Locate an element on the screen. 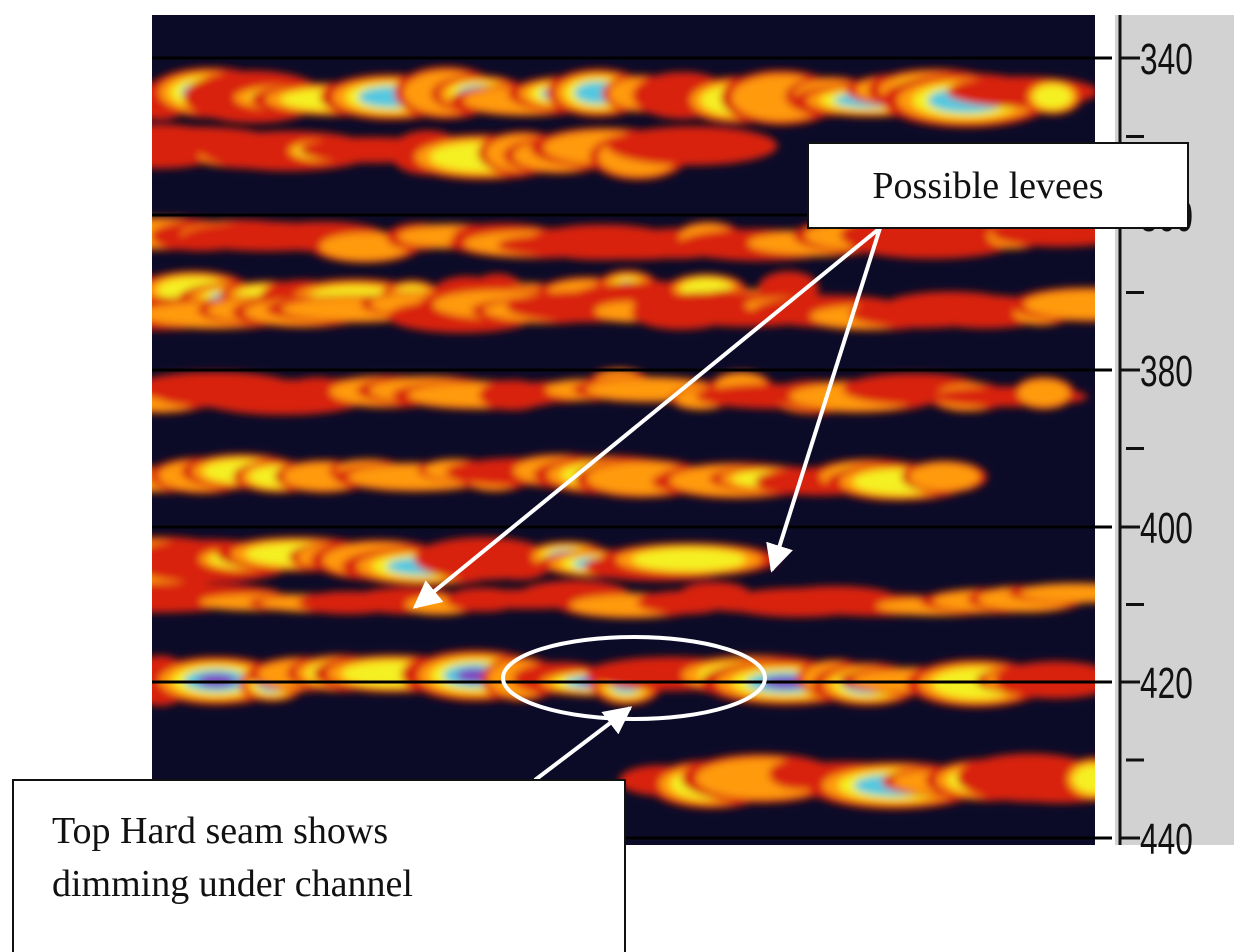 The width and height of the screenshot is (1234, 952). scale-label: 400 is located at coordinates (1166, 528).